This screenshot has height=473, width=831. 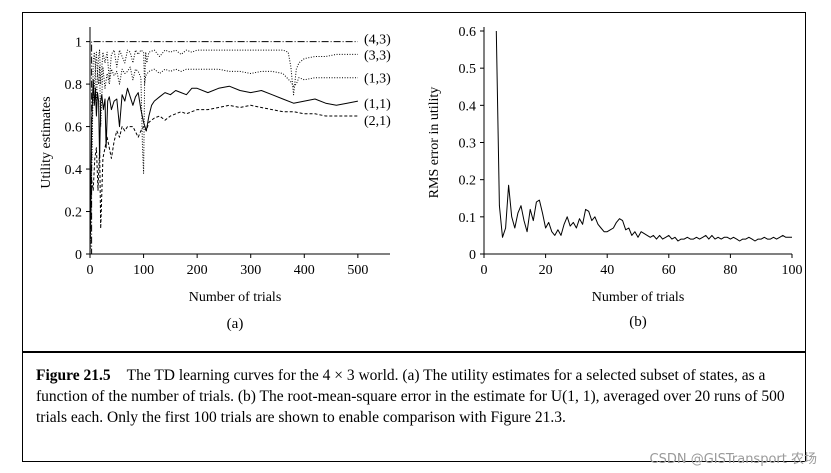 What do you see at coordinates (377, 104) in the screenshot?
I see `chart-a-series-4-label: (1,1)` at bounding box center [377, 104].